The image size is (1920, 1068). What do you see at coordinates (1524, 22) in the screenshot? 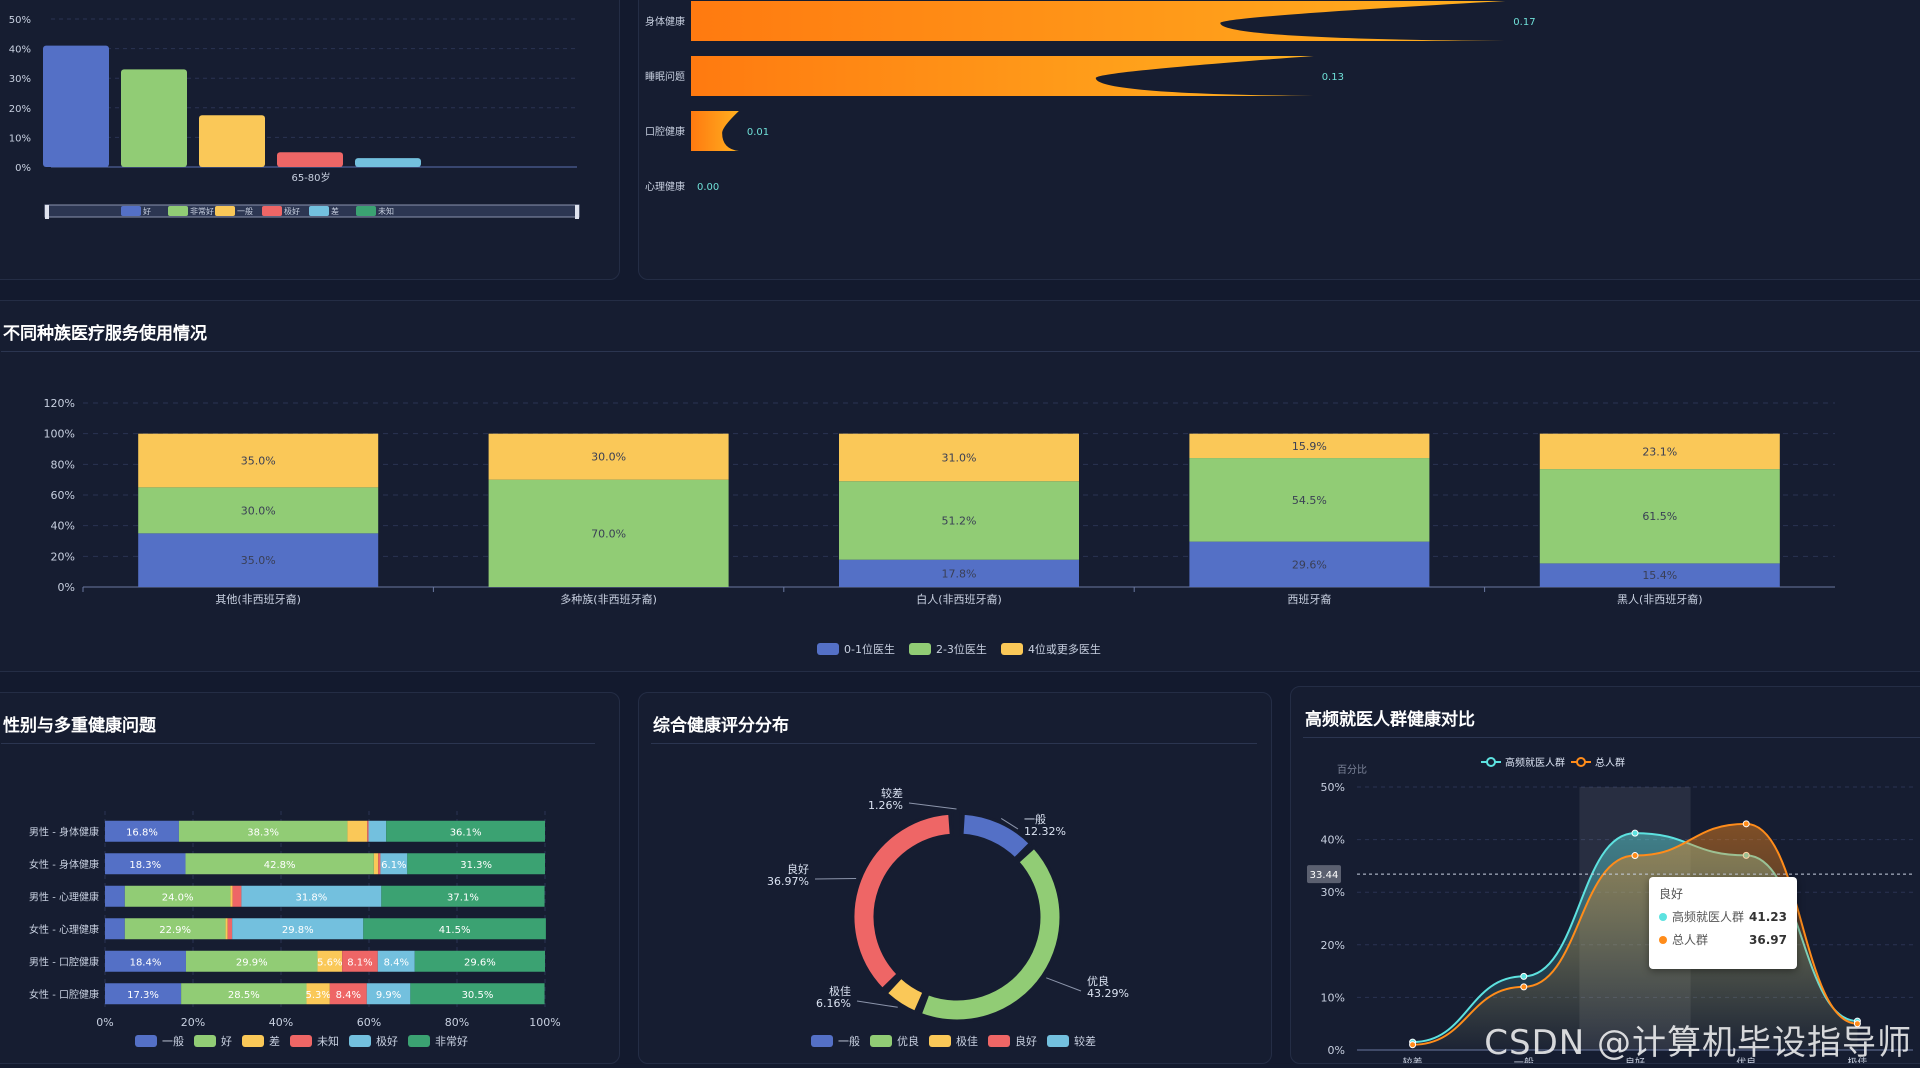
I see `value-label: 0.17` at bounding box center [1524, 22].